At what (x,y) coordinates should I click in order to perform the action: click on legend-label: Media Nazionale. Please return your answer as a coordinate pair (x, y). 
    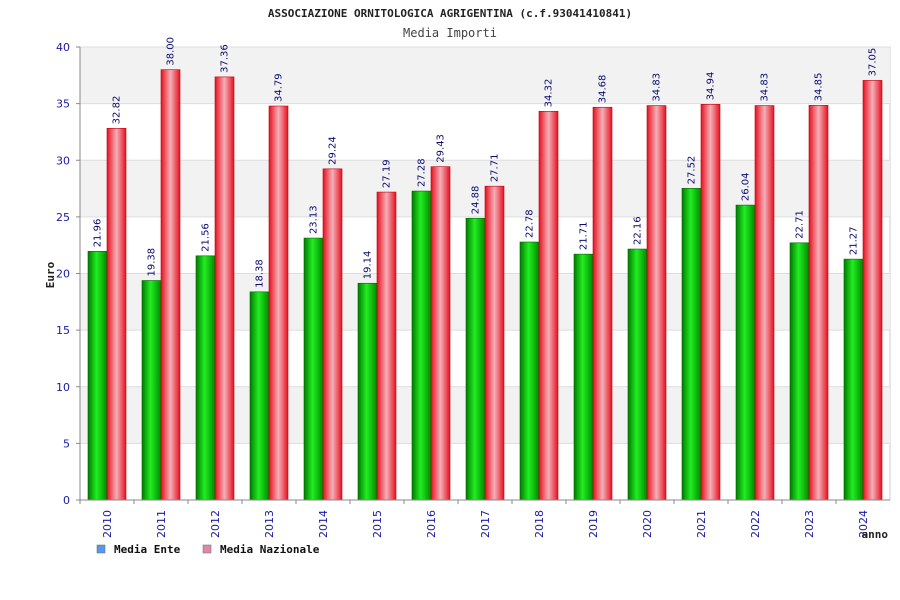
    Looking at the image, I should click on (270, 549).